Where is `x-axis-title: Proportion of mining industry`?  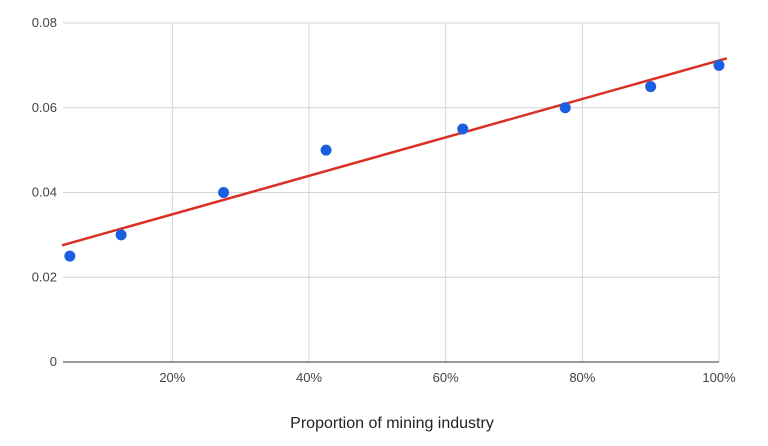 x-axis-title: Proportion of mining industry is located at coordinates (392, 423).